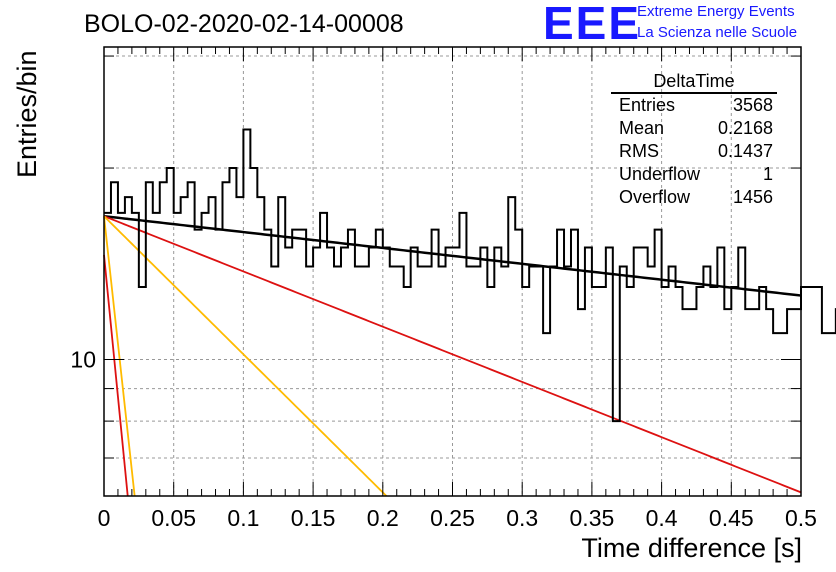 This screenshot has height=572, width=836. I want to click on logo-line-1: Extreme Energy Events, so click(716, 11).